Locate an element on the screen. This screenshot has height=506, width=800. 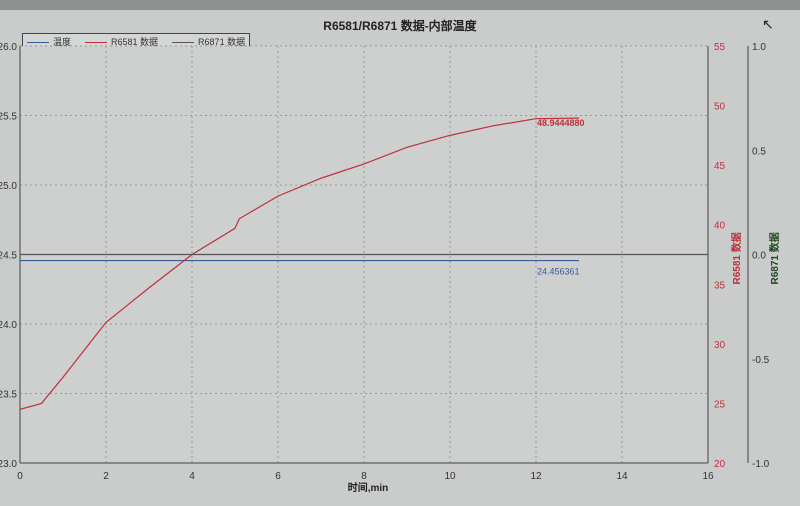
x-tick-label: 6 is located at coordinates (278, 476).